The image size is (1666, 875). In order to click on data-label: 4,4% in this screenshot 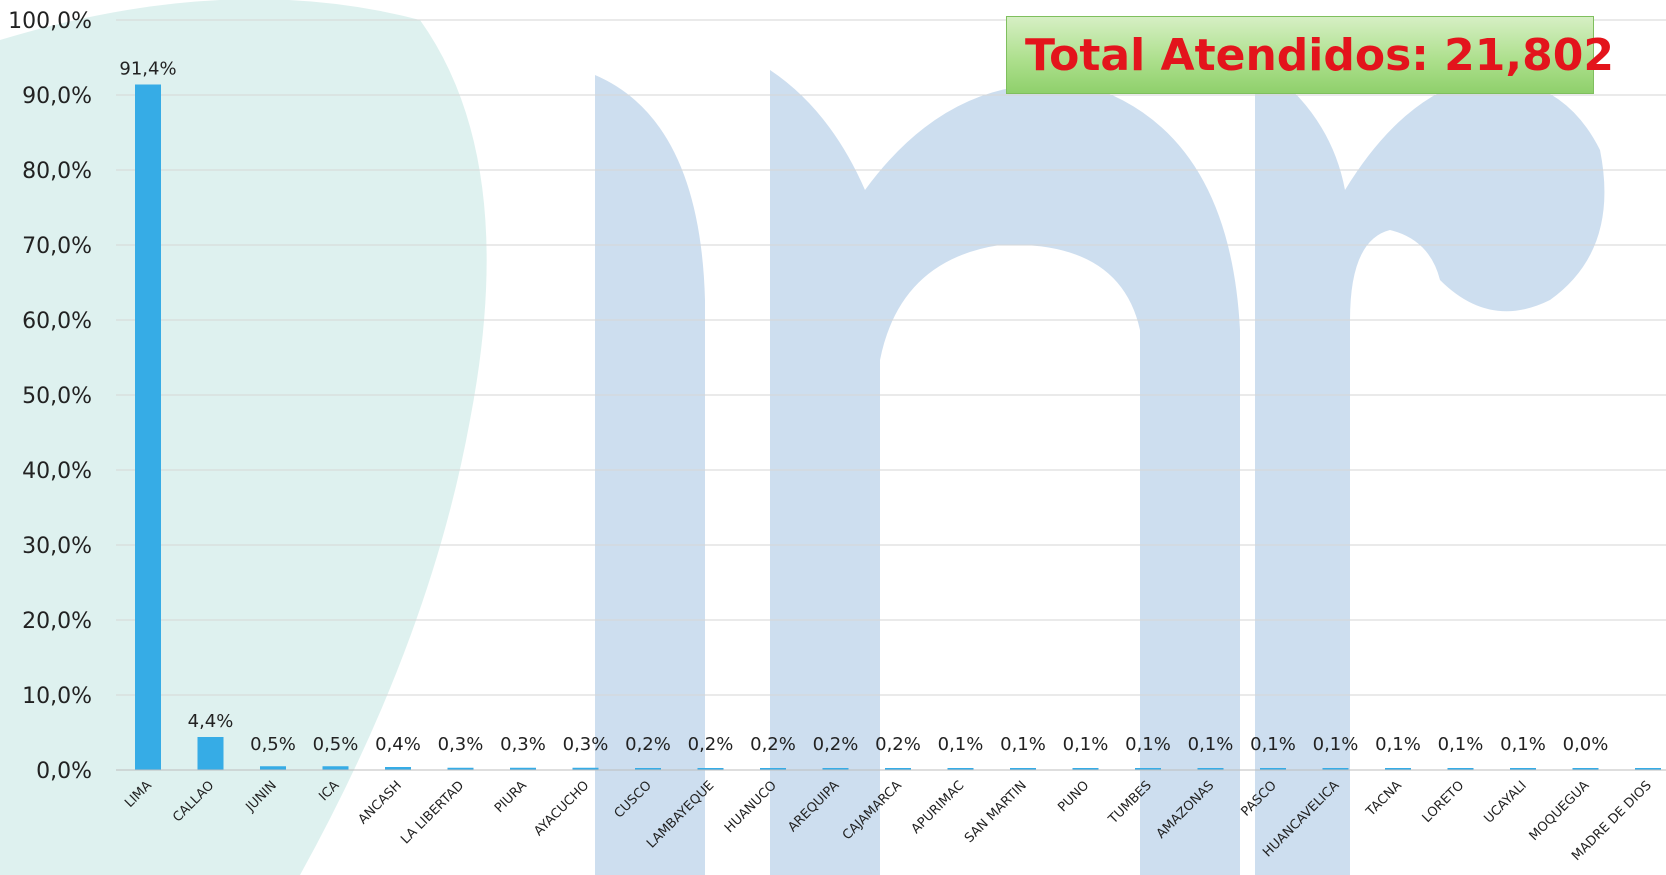, I will do `click(211, 721)`.